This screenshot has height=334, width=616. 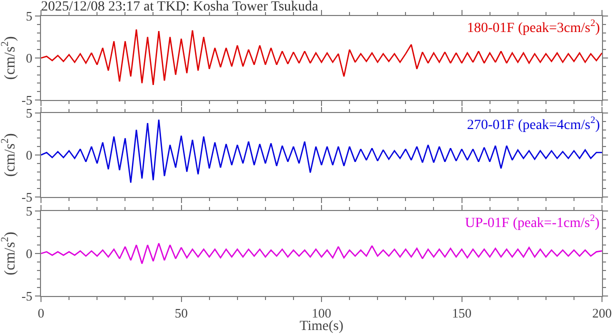 What do you see at coordinates (322, 326) in the screenshot?
I see `x-axis-title: Time(s)` at bounding box center [322, 326].